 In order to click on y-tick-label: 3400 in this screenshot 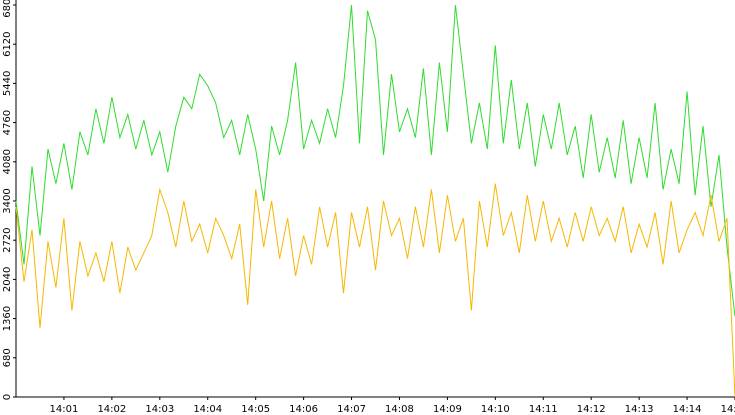, I will do `click(7, 200)`.